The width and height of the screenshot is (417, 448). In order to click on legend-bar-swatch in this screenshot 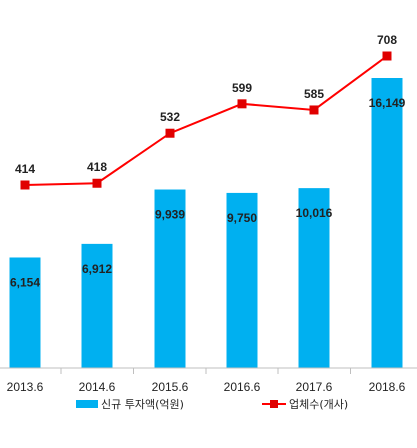, I will do `click(87, 404)`.